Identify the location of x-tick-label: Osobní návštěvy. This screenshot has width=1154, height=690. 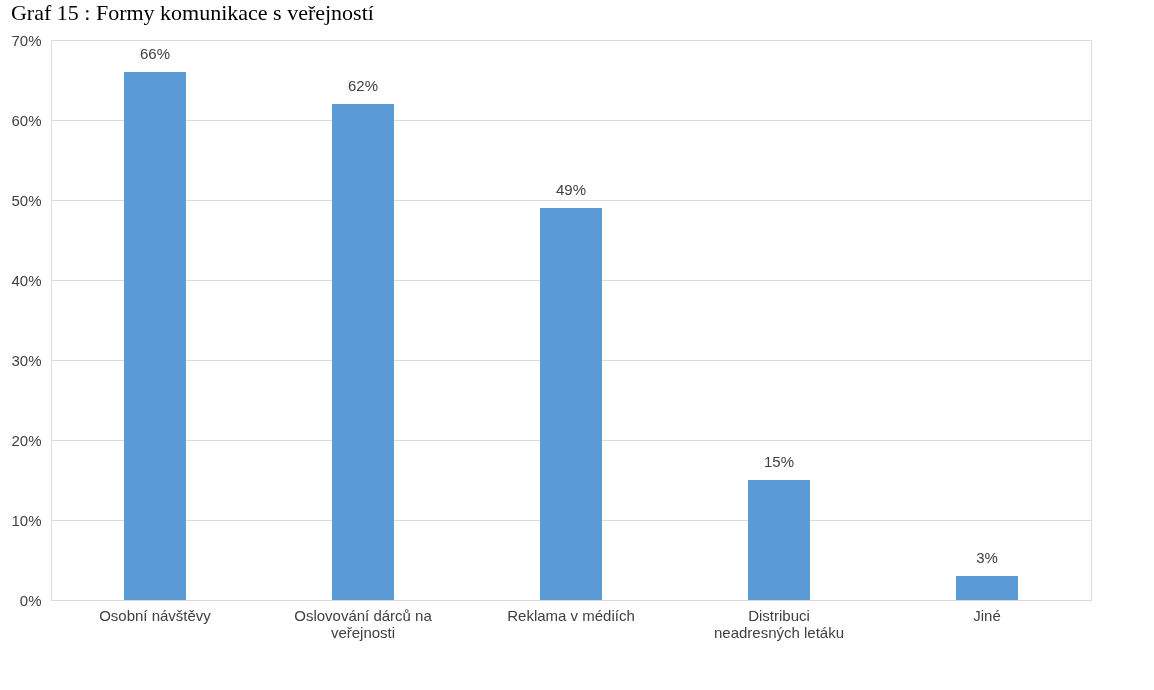
(155, 615).